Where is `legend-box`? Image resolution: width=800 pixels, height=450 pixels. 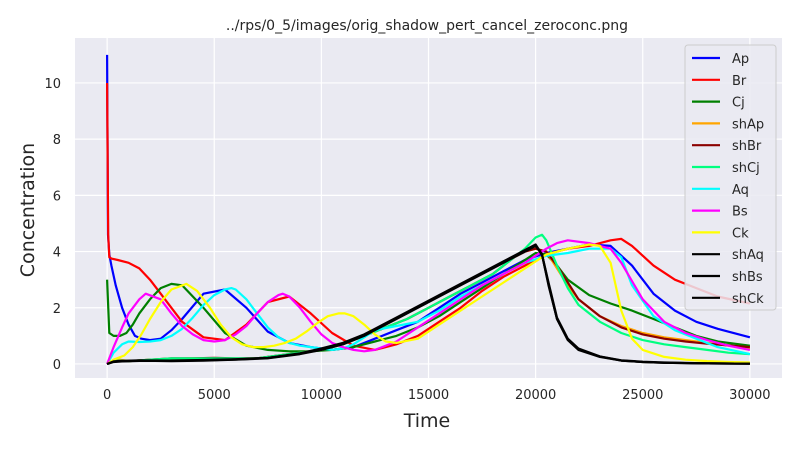
legend-box is located at coordinates (730, 177).